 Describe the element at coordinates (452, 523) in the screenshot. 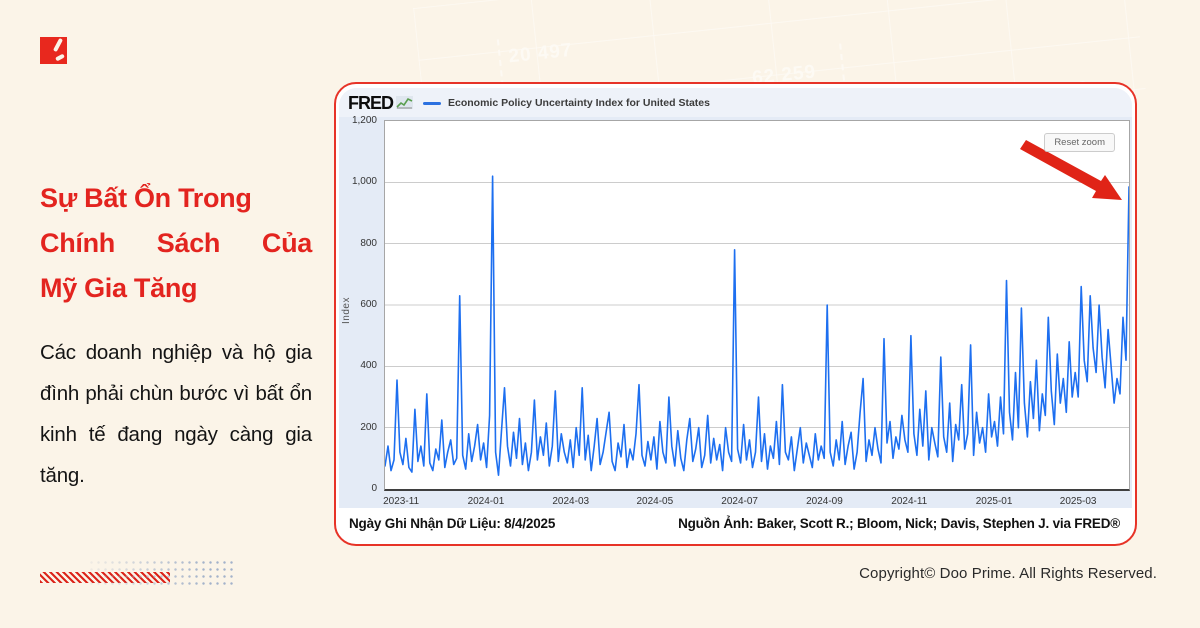

I see `data-date-note: Ngày Ghi Nhận Dữ Liệu: 8/4/2025` at that location.